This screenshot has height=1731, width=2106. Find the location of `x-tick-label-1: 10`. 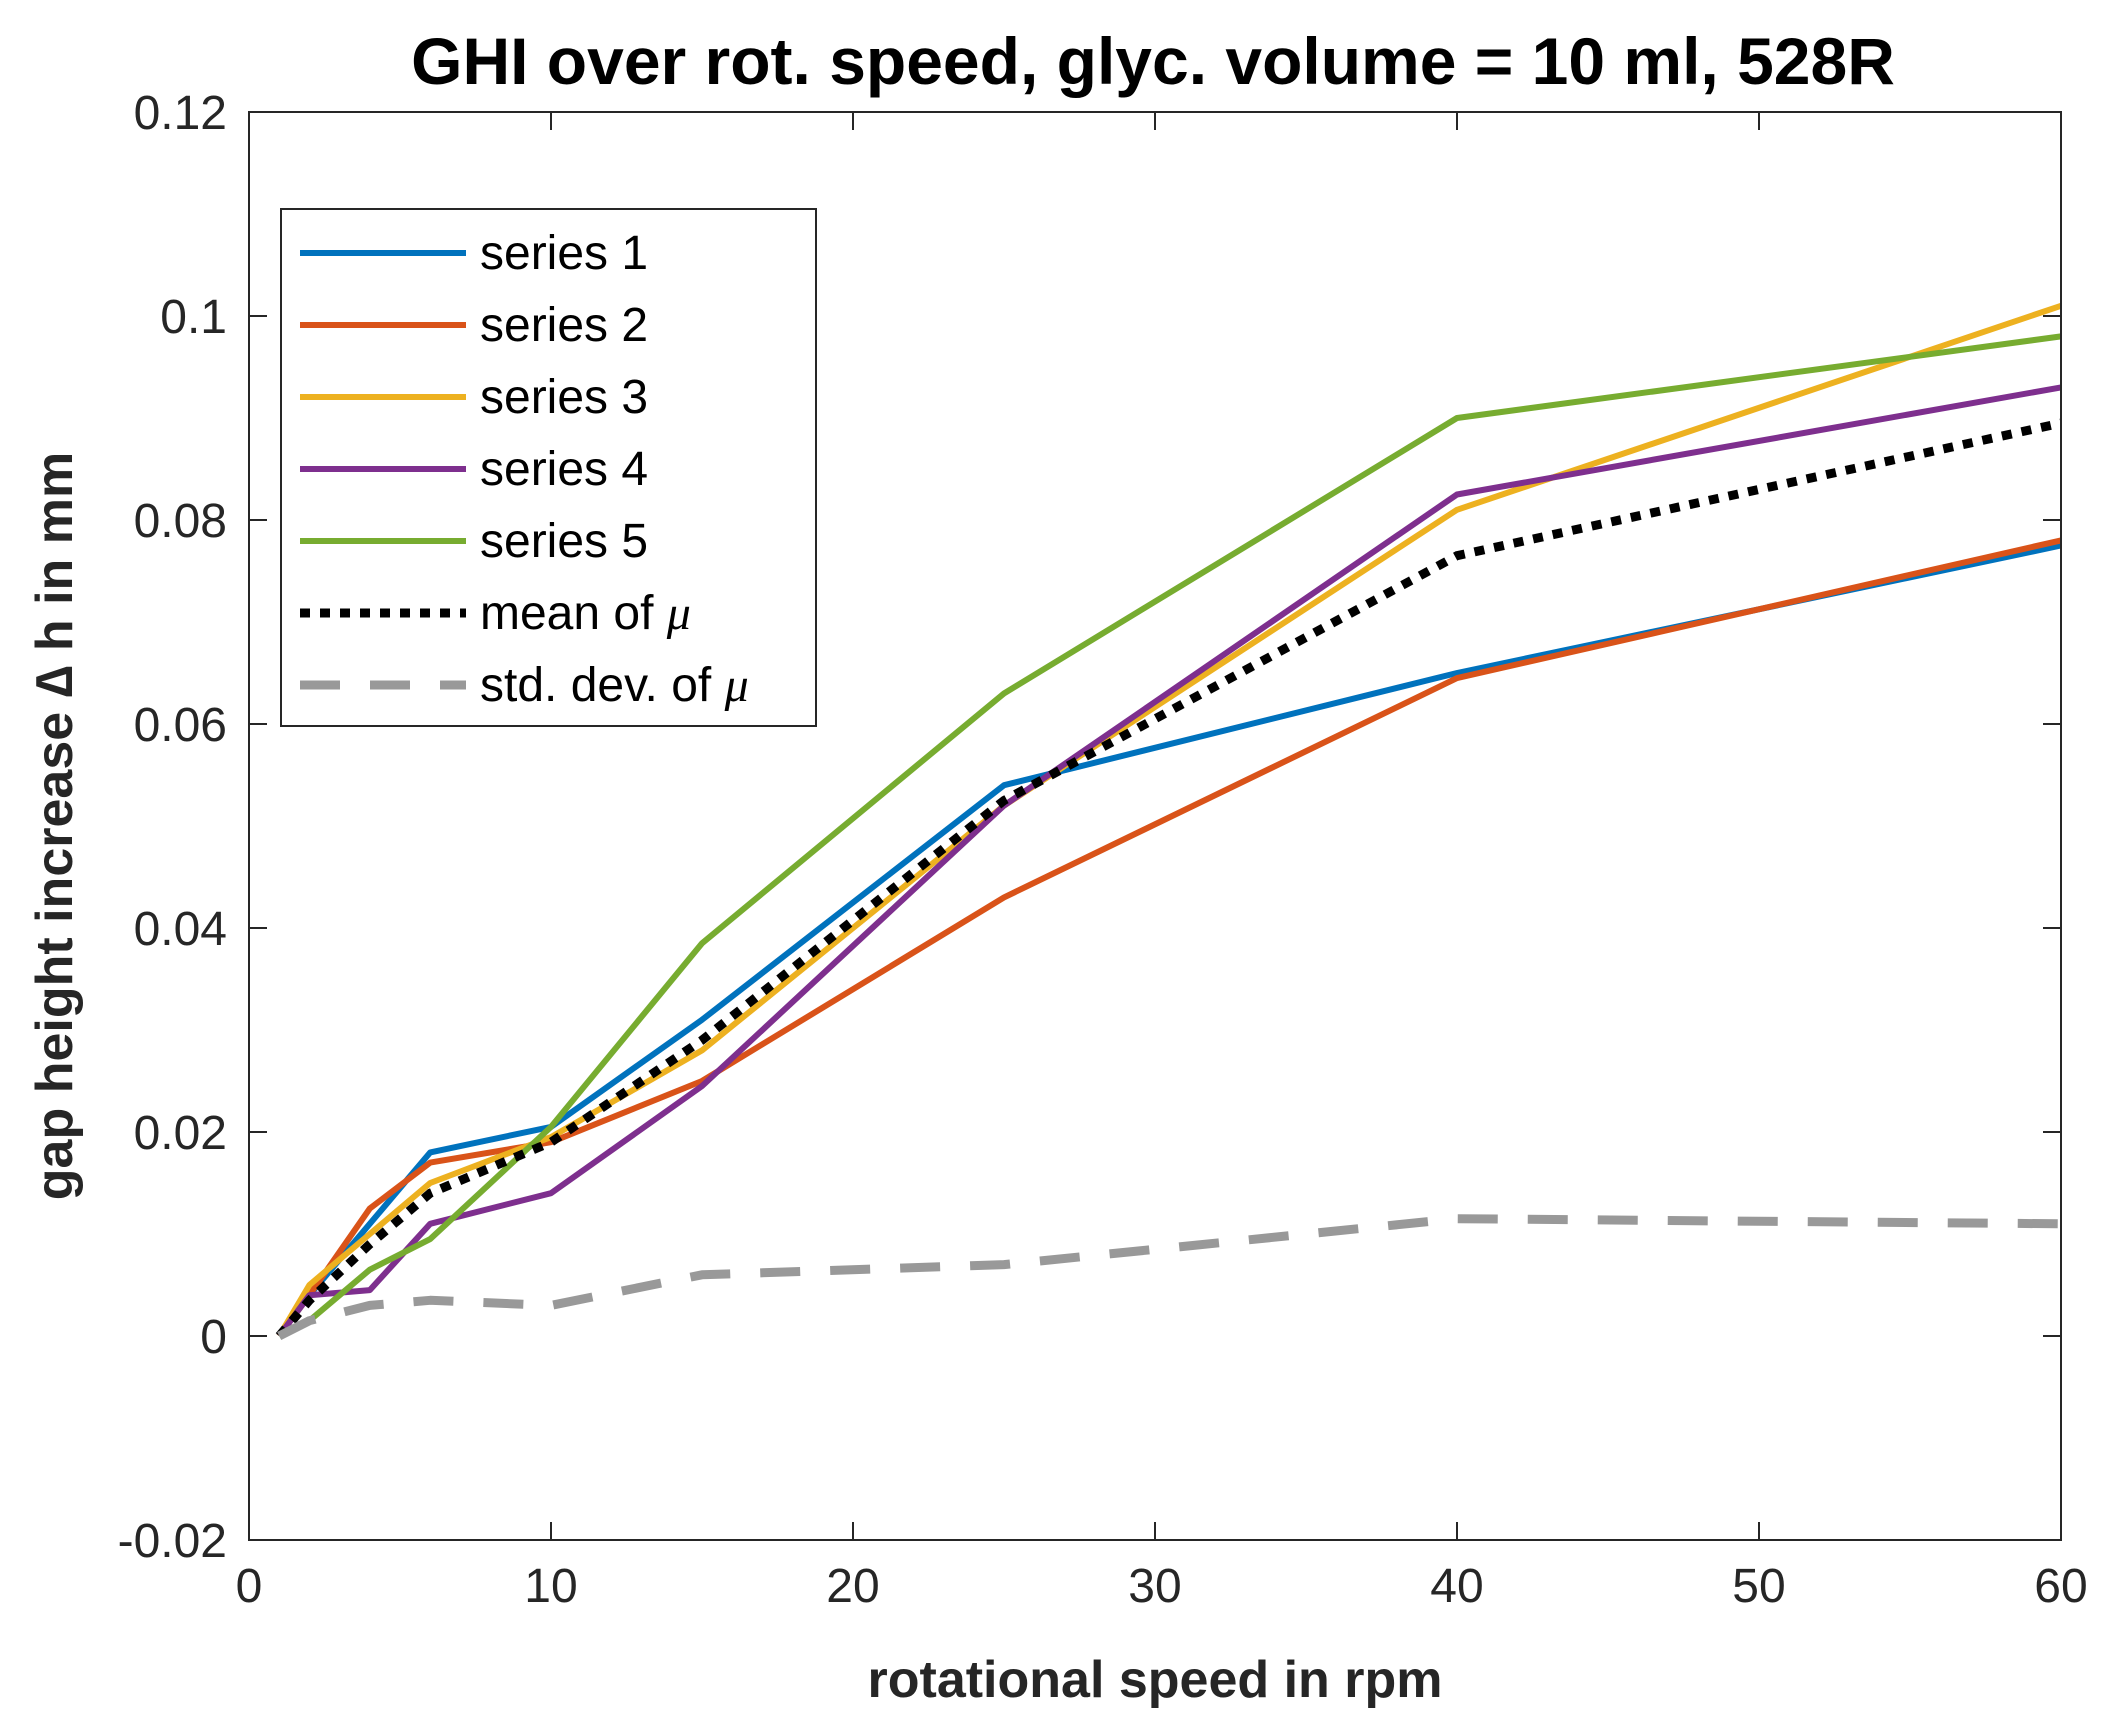

x-tick-label-1: 10 is located at coordinates (550, 1586).